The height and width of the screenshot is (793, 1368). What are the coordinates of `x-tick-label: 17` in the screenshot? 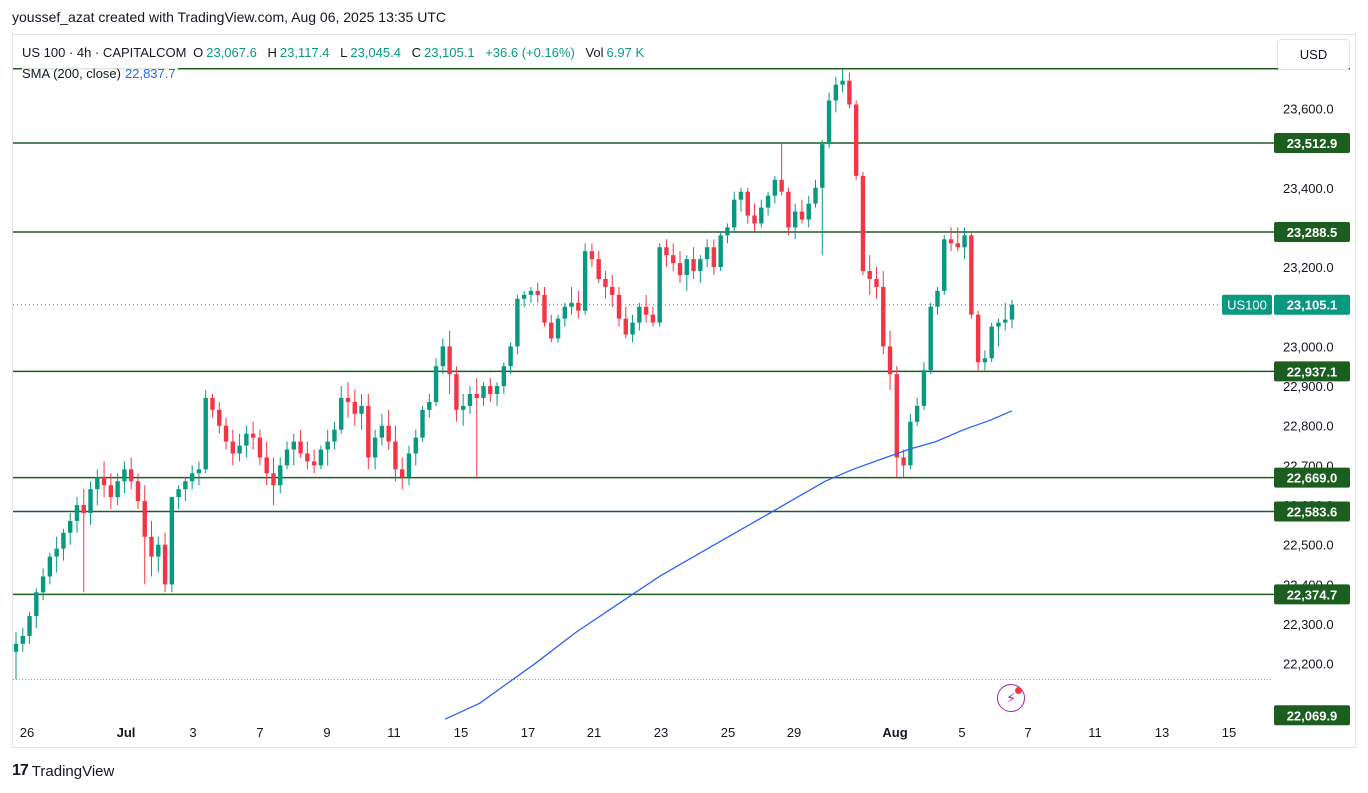 It's located at (528, 732).